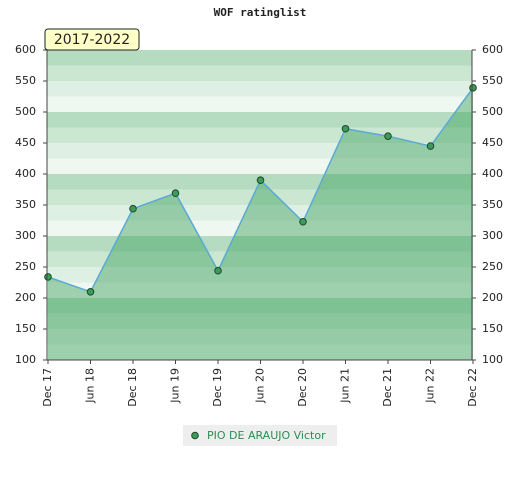 The width and height of the screenshot is (520, 484). What do you see at coordinates (25, 204) in the screenshot?
I see `y-tick-label: 350` at bounding box center [25, 204].